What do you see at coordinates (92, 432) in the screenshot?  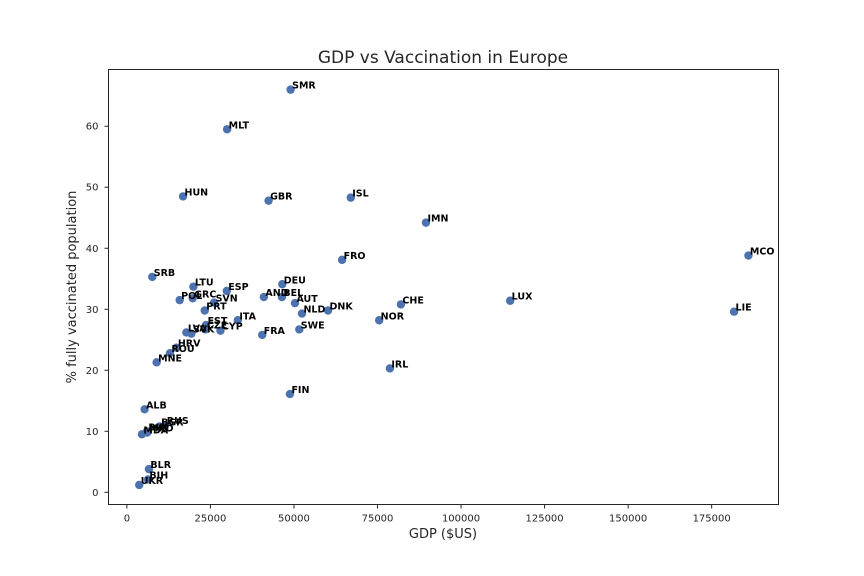 I see `y-tick-label: 10` at bounding box center [92, 432].